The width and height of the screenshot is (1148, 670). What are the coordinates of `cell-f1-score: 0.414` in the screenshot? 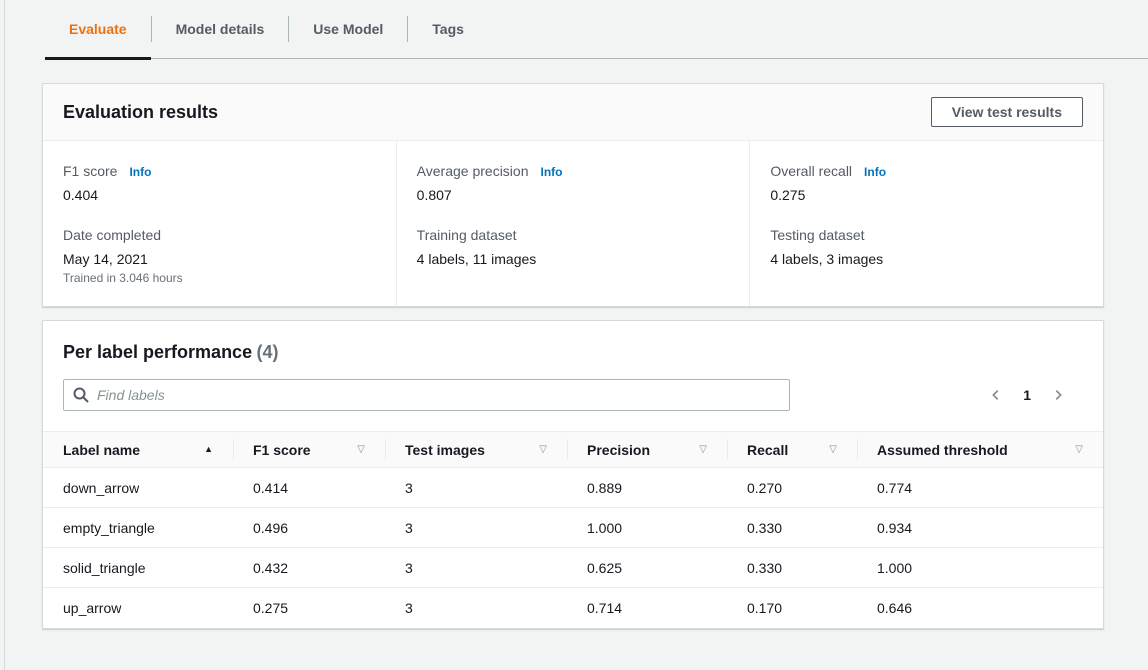 It's located at (309, 487).